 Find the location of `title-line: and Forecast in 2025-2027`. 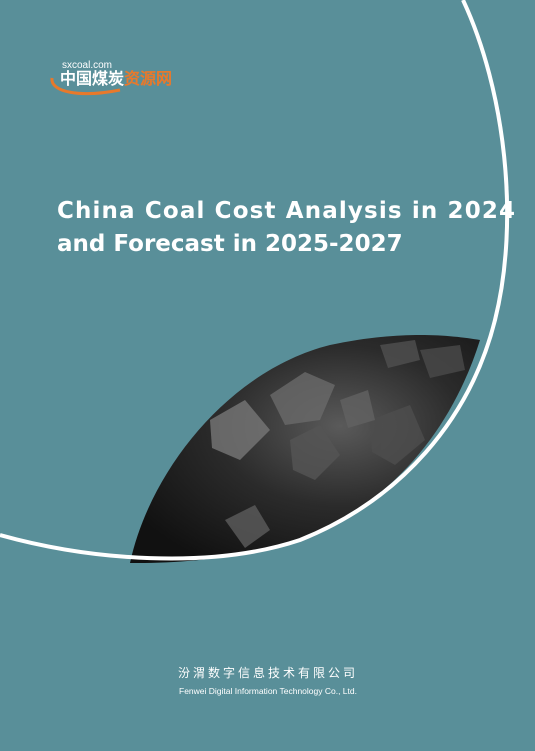

title-line: and Forecast in 2025-2027 is located at coordinates (230, 244).